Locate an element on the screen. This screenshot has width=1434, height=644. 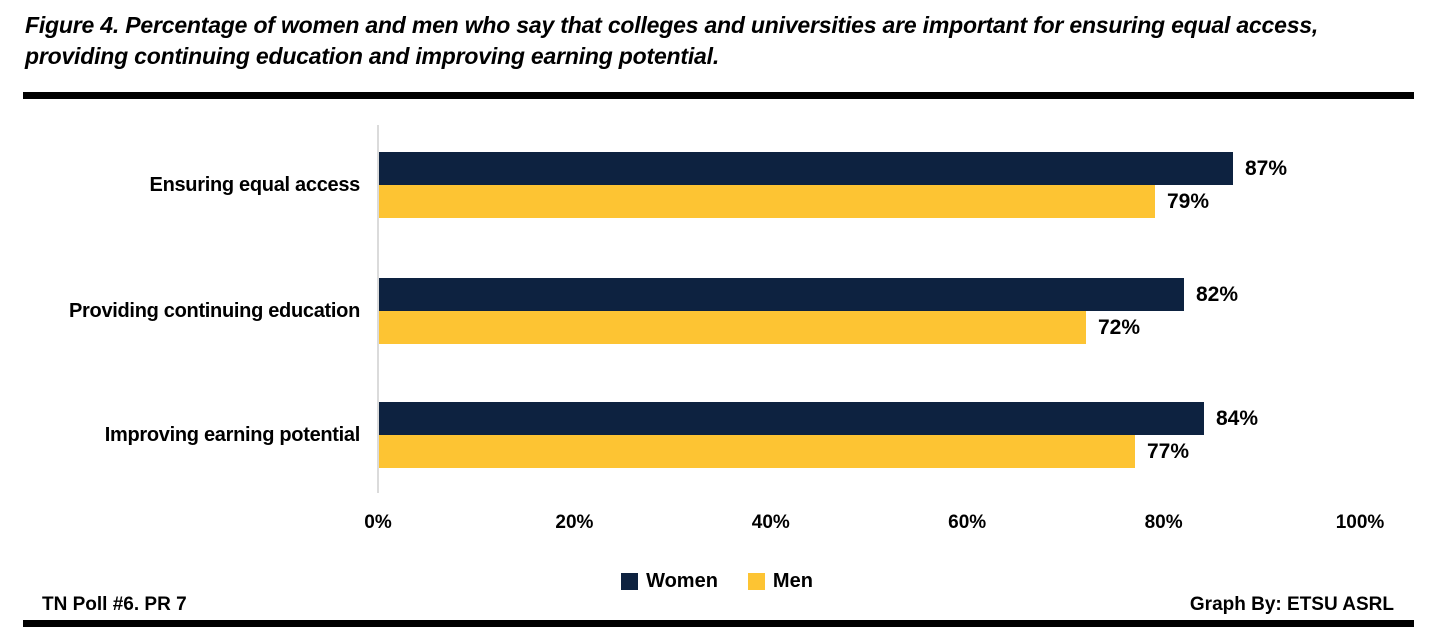
x-tick-label-0: 0% is located at coordinates (378, 522).